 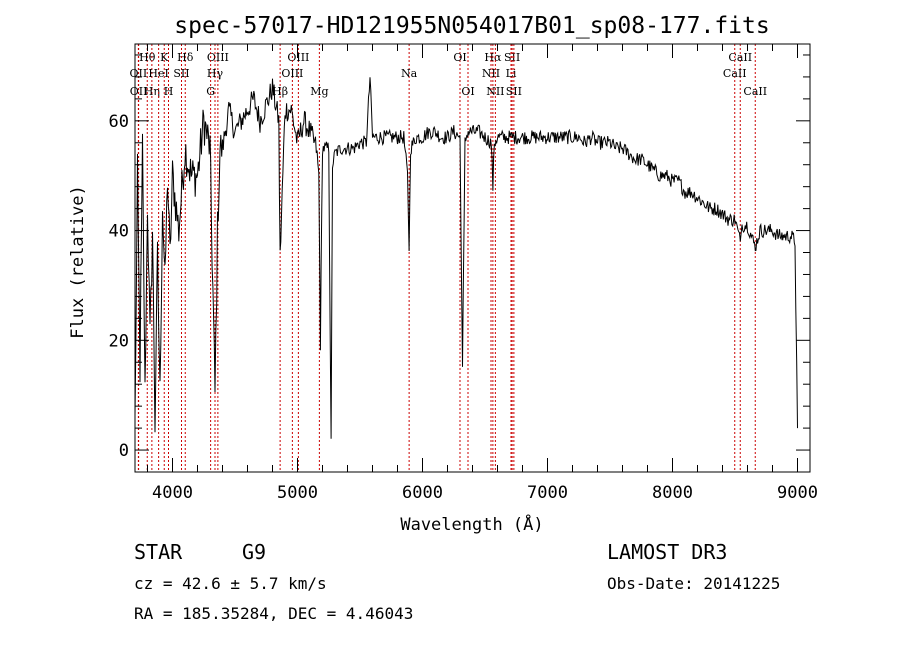 I want to click on spectral-line-label: Hβ, so click(x=280, y=91).